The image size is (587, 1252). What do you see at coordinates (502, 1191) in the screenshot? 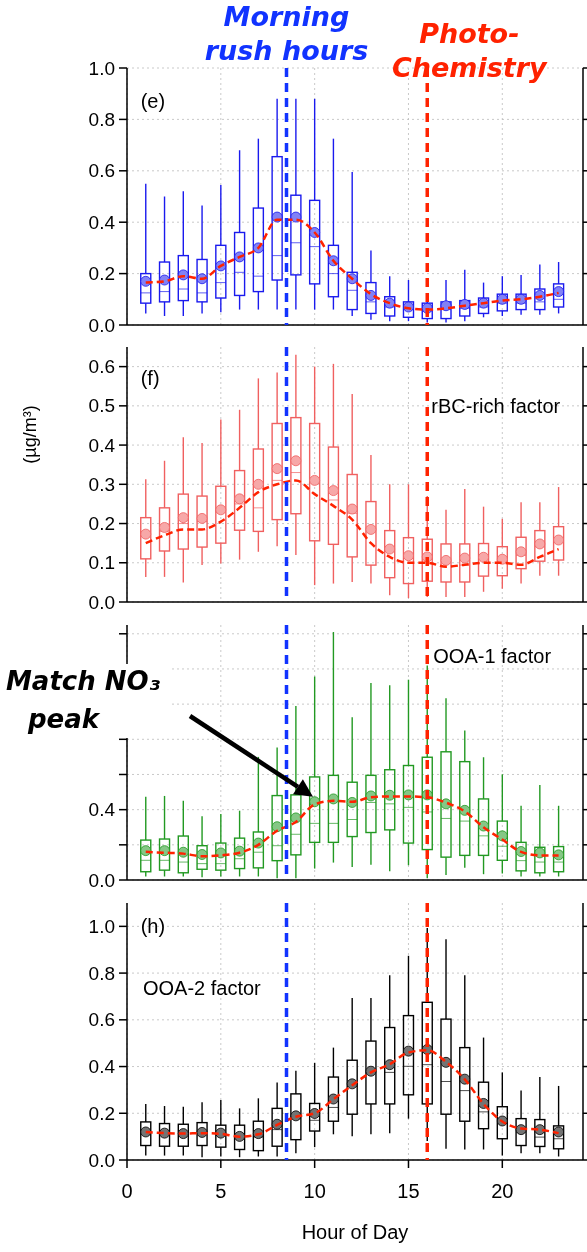
I see `x-tick-label: 20` at bounding box center [502, 1191].